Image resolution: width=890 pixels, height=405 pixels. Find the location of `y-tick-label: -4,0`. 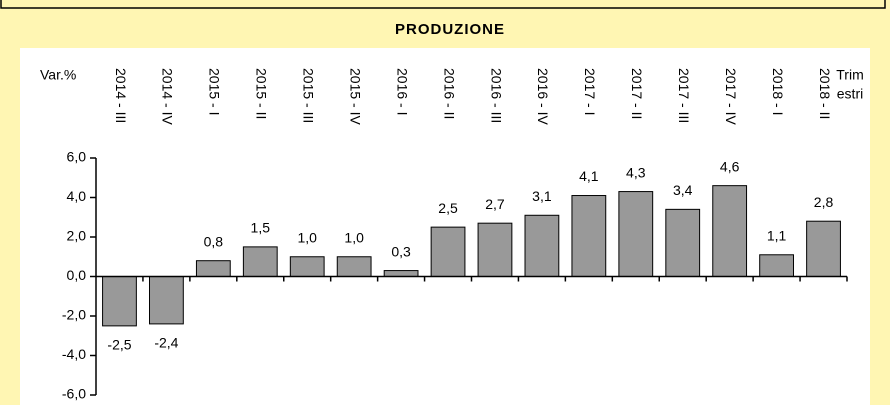

y-tick-label: -4,0 is located at coordinates (74, 354).